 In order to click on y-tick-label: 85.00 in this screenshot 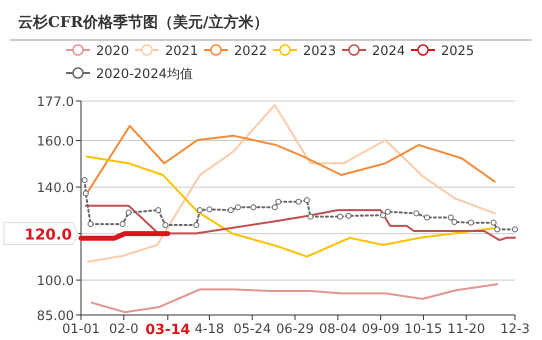, I will do `click(55, 316)`.